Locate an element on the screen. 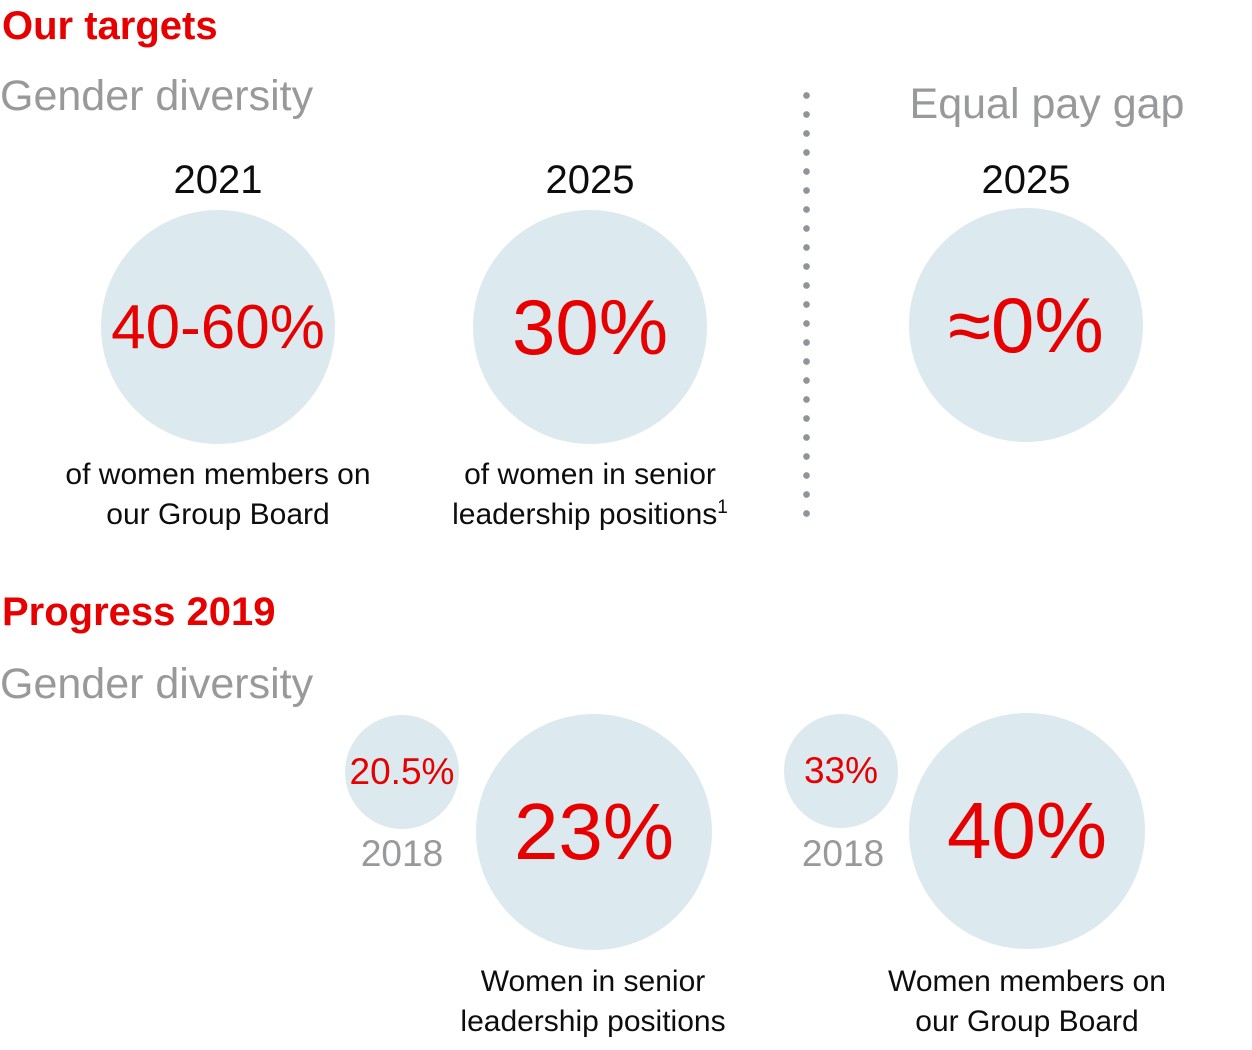 This screenshot has height=1050, width=1252. progress-board-current-circle: 40% is located at coordinates (1027, 831).